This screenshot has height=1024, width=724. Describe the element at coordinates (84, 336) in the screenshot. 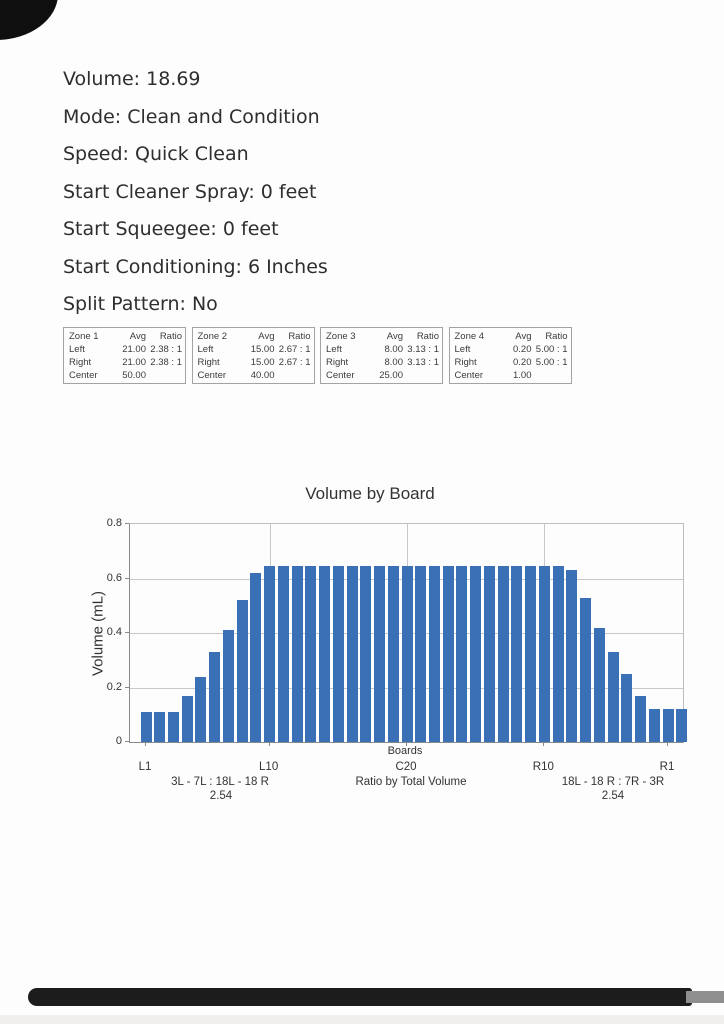

I see `zone-name: Zone 1` at that location.